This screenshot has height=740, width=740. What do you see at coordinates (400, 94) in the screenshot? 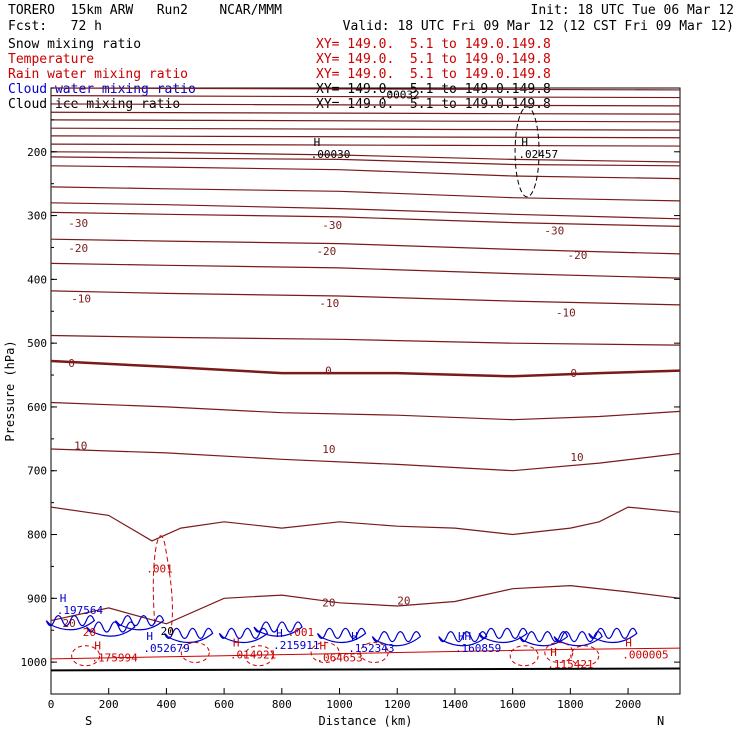
I see `extremum-value: .00032` at bounding box center [400, 94].